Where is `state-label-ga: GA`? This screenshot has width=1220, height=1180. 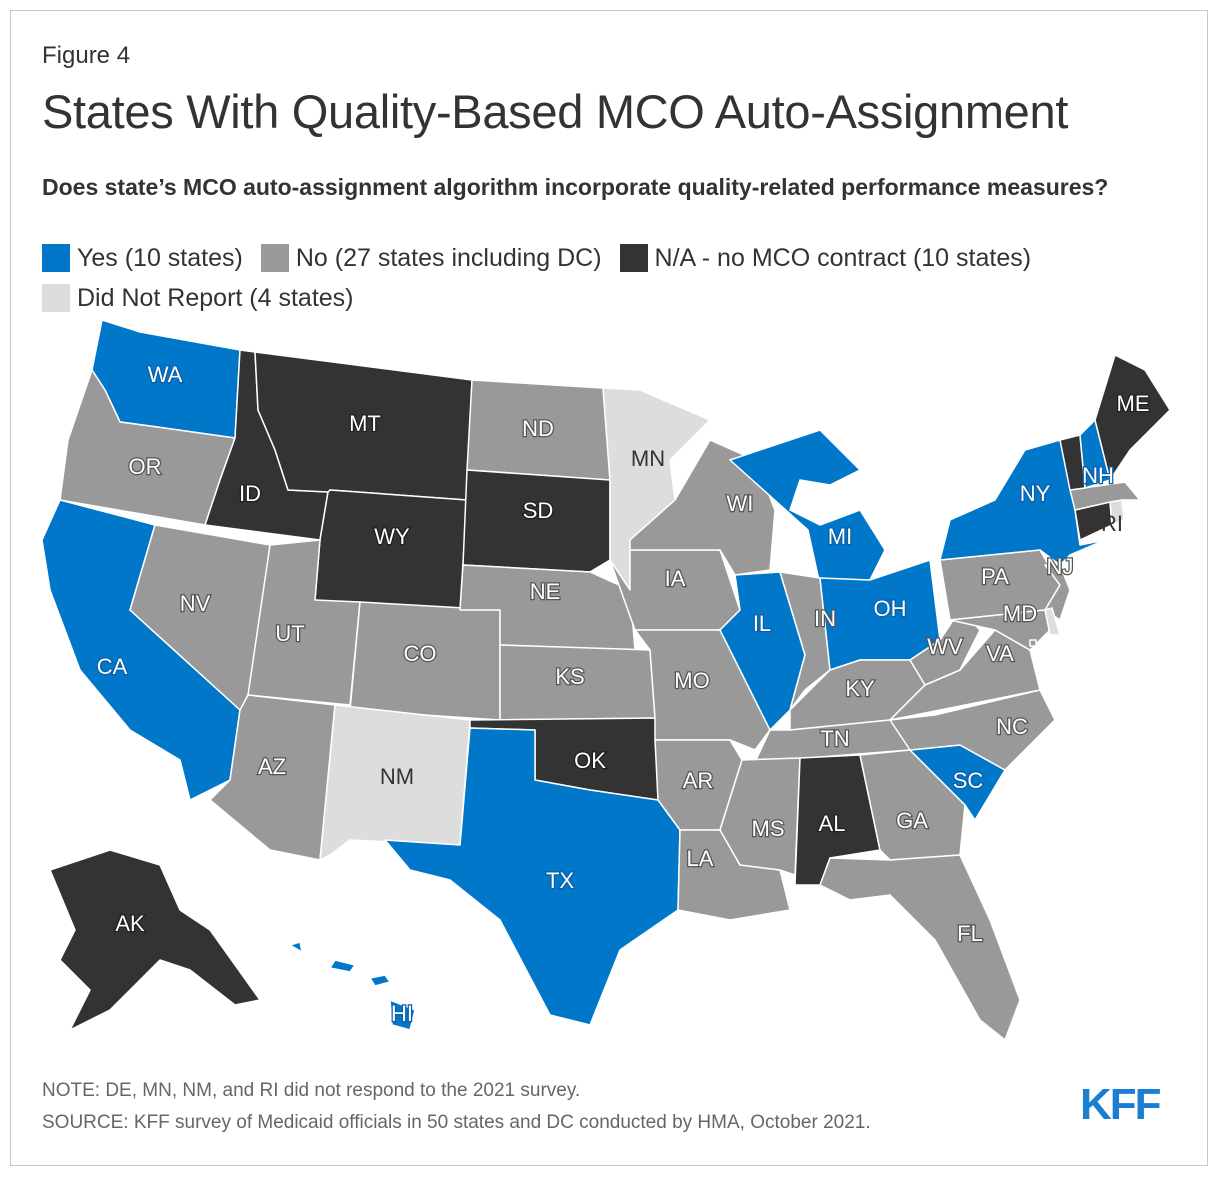
state-label-ga: GA is located at coordinates (912, 820).